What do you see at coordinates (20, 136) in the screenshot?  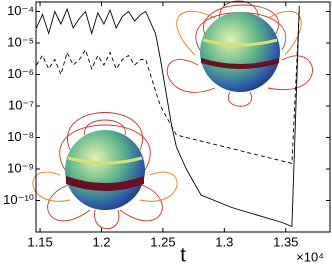 I see `y-tick-label: 10⁻⁸` at bounding box center [20, 136].